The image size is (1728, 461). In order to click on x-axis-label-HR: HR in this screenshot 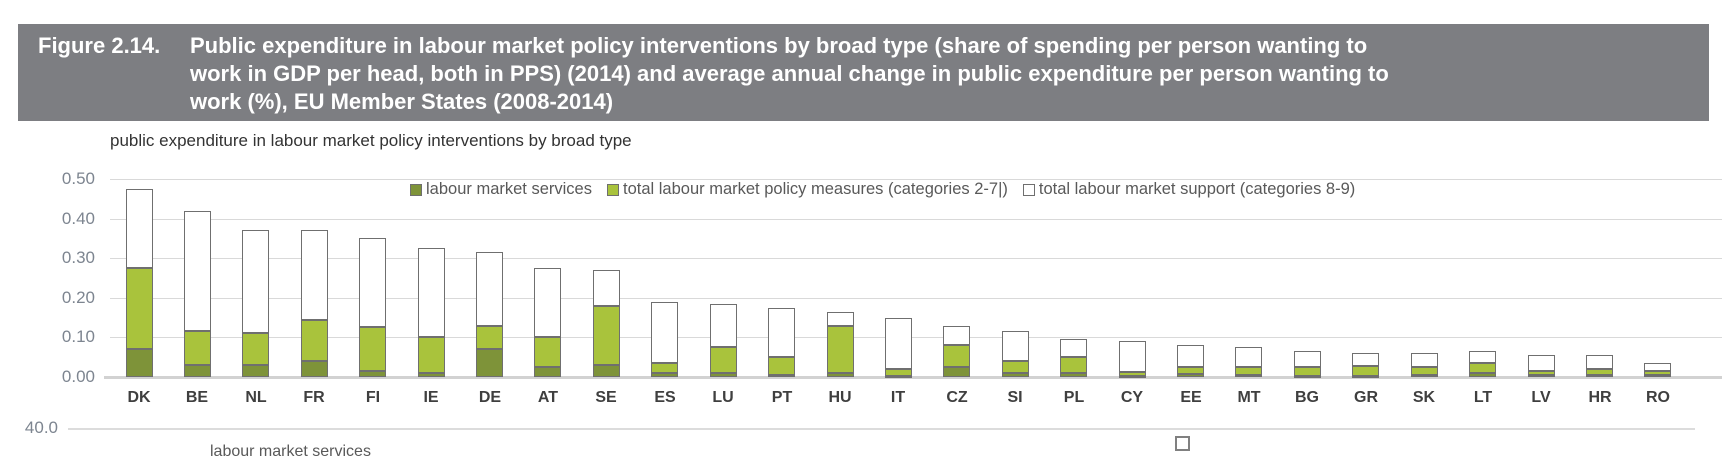, I will do `click(1600, 397)`.